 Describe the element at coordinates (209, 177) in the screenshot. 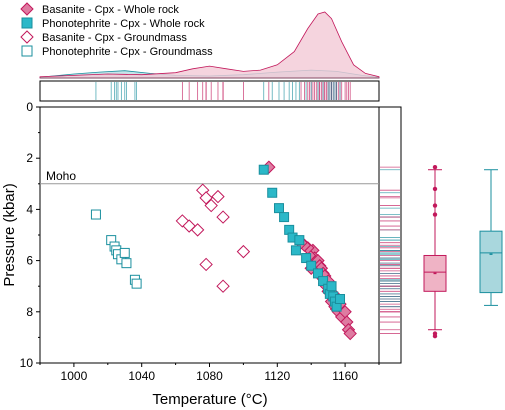

I see `moho-annotation: Moho` at that location.